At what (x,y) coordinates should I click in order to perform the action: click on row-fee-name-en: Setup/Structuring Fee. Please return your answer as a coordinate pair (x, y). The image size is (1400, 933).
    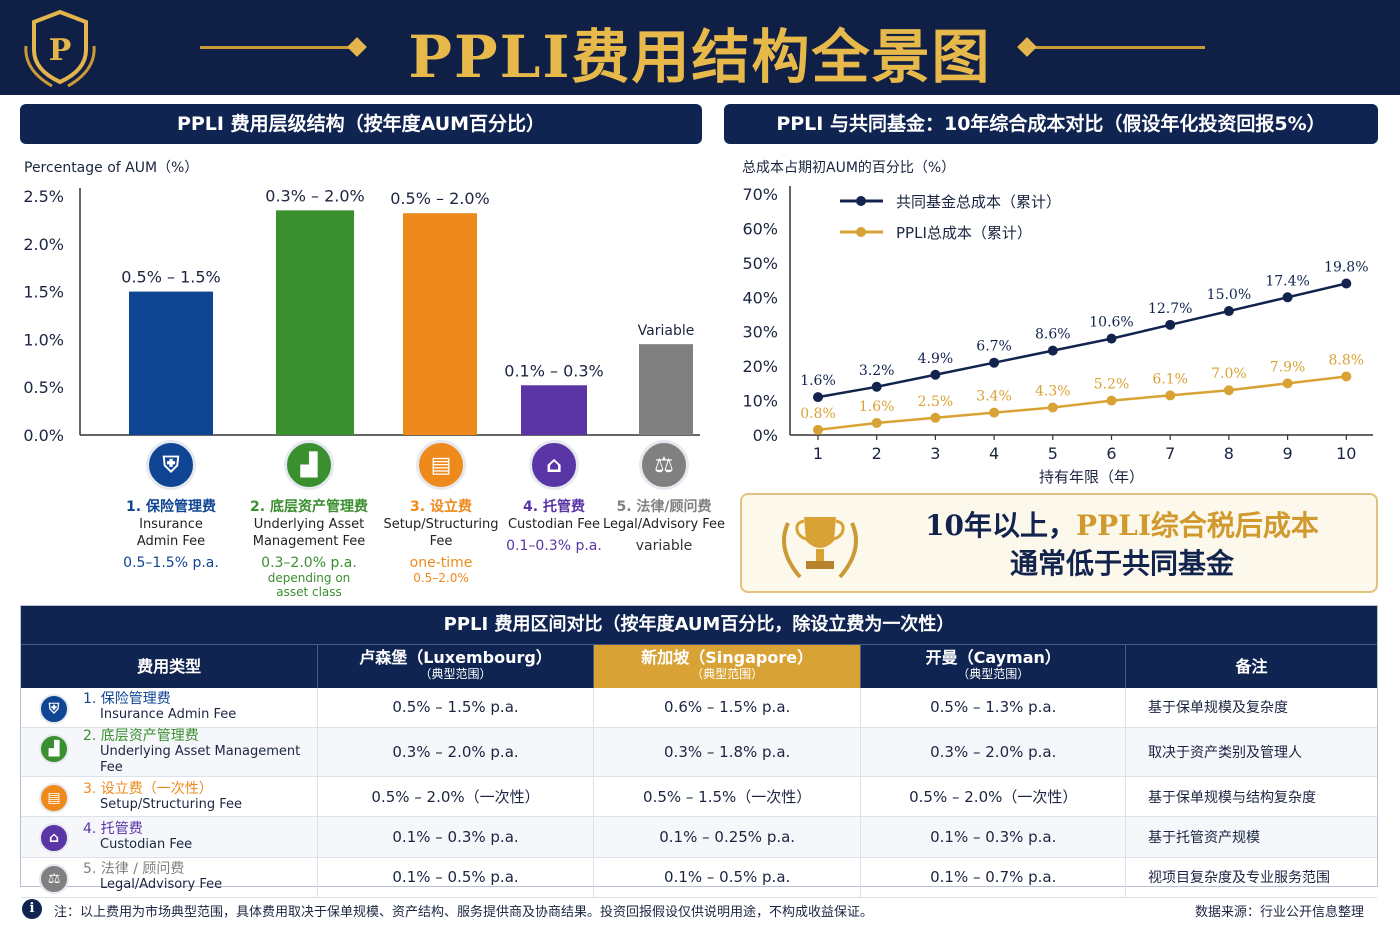
    Looking at the image, I should click on (171, 804).